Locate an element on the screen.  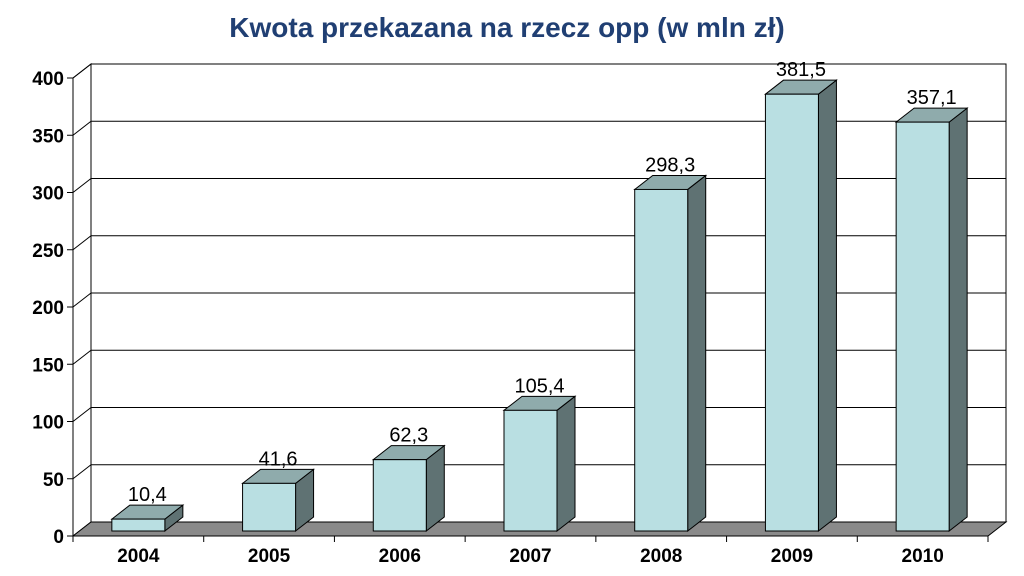
y-tick-label: 150 is located at coordinates (48, 365).